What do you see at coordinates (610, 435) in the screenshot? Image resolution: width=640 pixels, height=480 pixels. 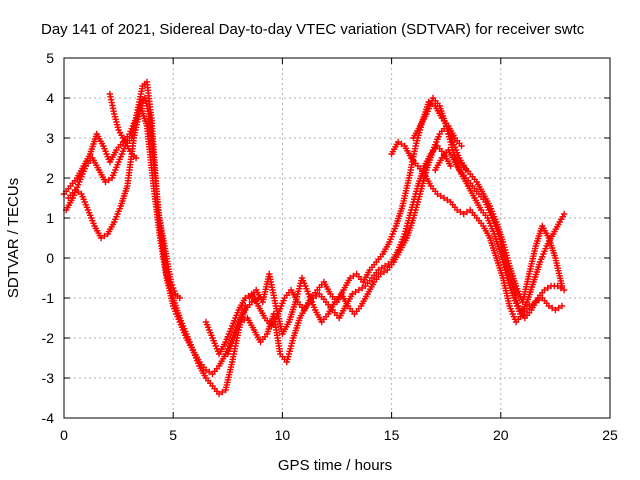 I see `x-tick-label: 25` at bounding box center [610, 435].